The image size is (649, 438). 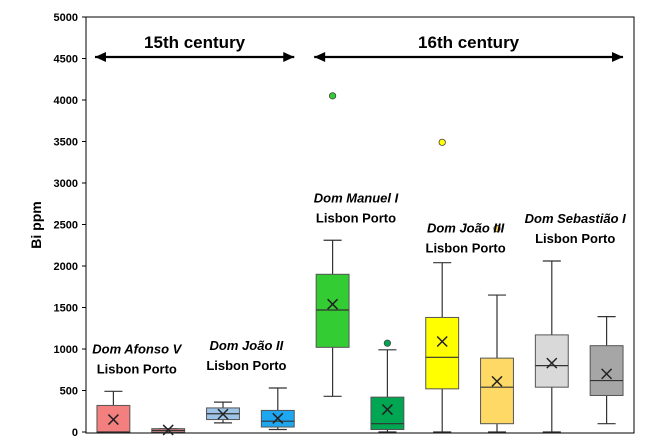 What do you see at coordinates (66, 267) in the screenshot?
I see `y-tick-label: 2000` at bounding box center [66, 267].